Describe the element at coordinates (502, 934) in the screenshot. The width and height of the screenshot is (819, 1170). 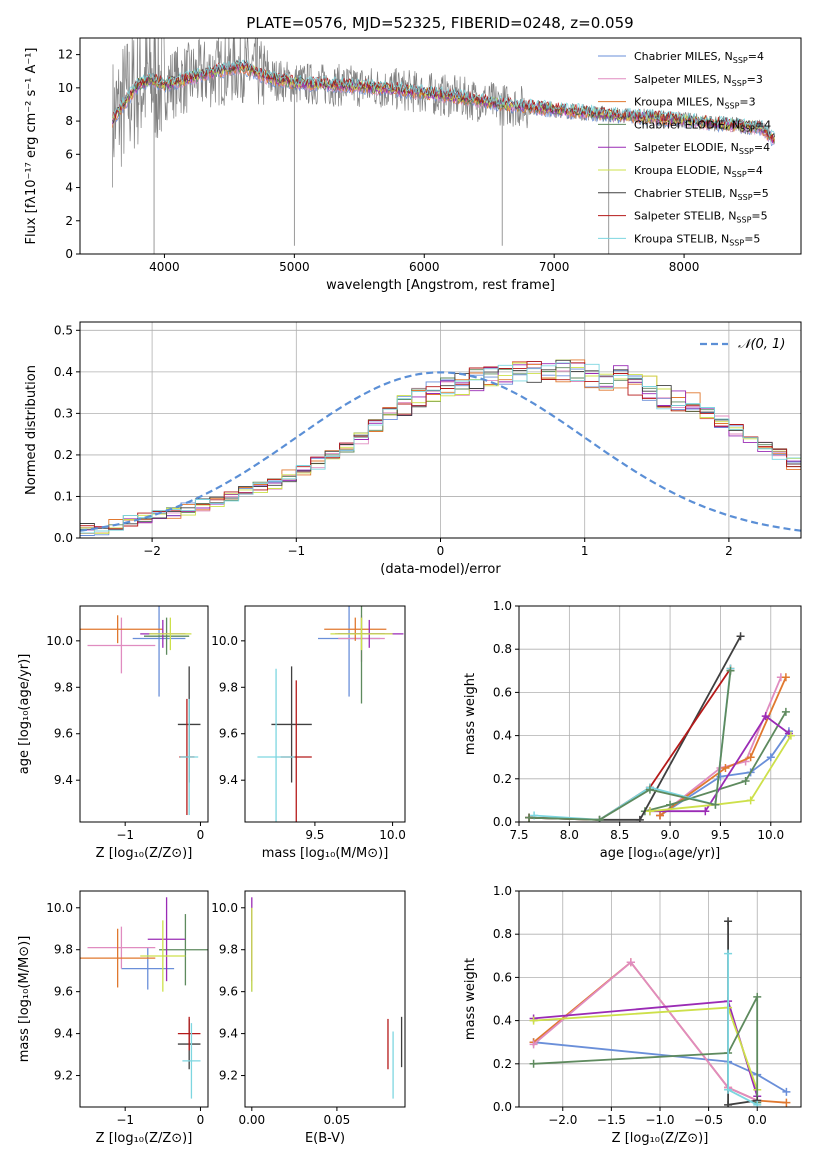
I see `y-tick-label: 0.8` at that location.